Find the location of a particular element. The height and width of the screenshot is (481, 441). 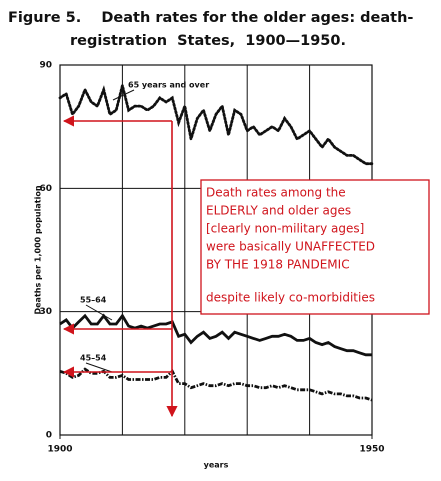

series-label: 65 years and over is located at coordinates (168, 85).